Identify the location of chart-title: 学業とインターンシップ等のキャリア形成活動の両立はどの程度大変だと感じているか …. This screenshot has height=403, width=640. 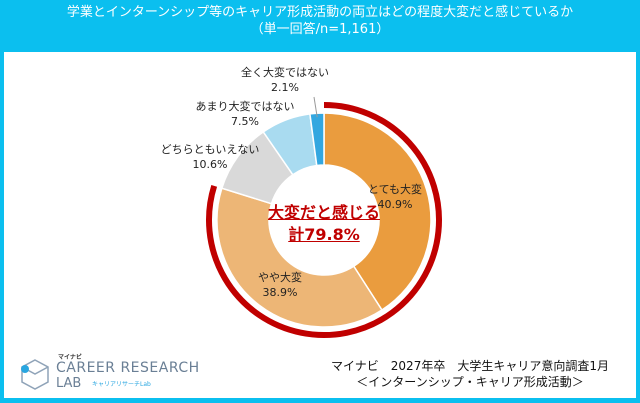
(320, 21).